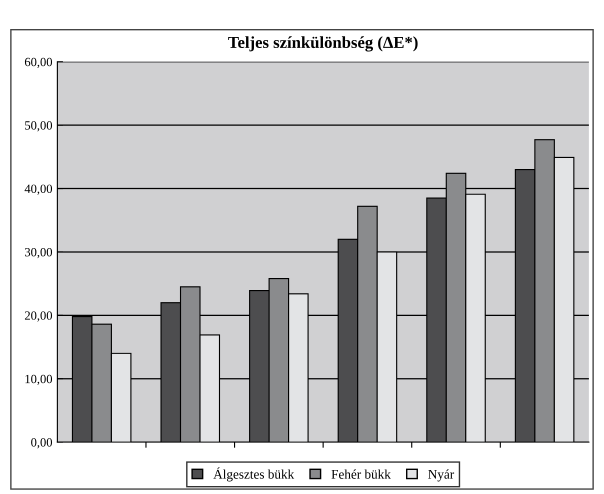  Describe the element at coordinates (323, 44) in the screenshot. I see `chart-title: Teljes színkülönbség (ΔE*)` at that location.